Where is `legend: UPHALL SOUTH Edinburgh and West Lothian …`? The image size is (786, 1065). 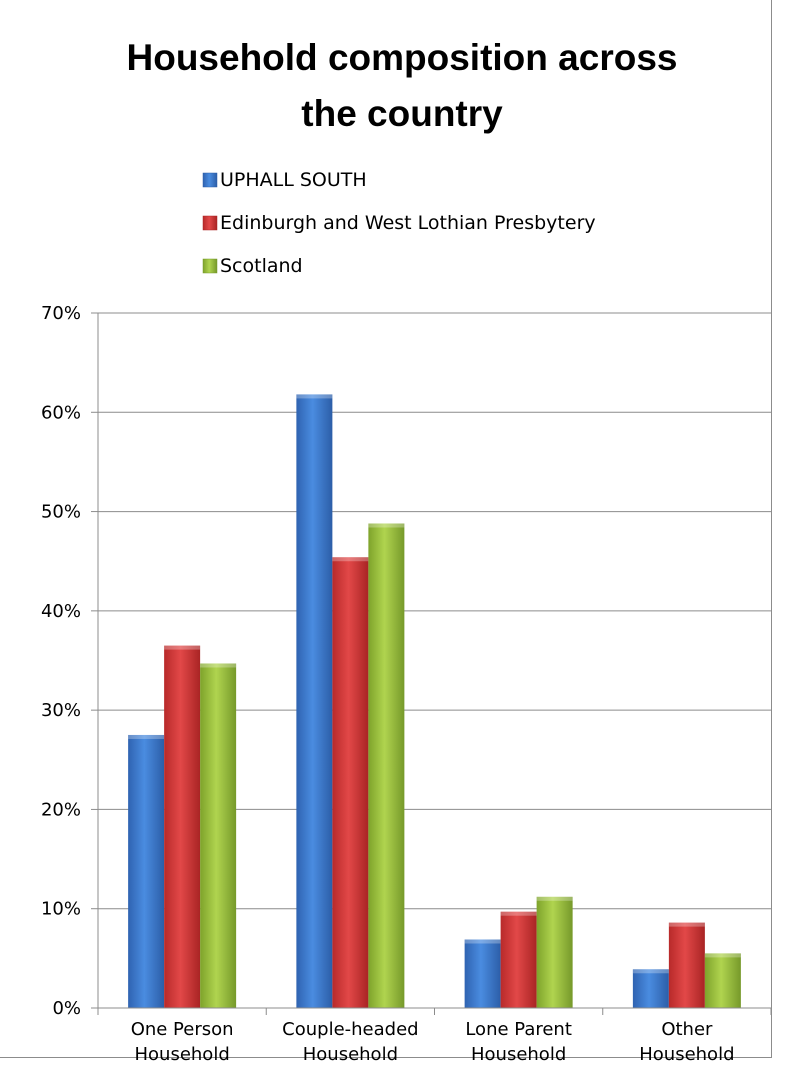 legend: UPHALL SOUTH Edinburgh and West Lothian … is located at coordinates (399, 223).